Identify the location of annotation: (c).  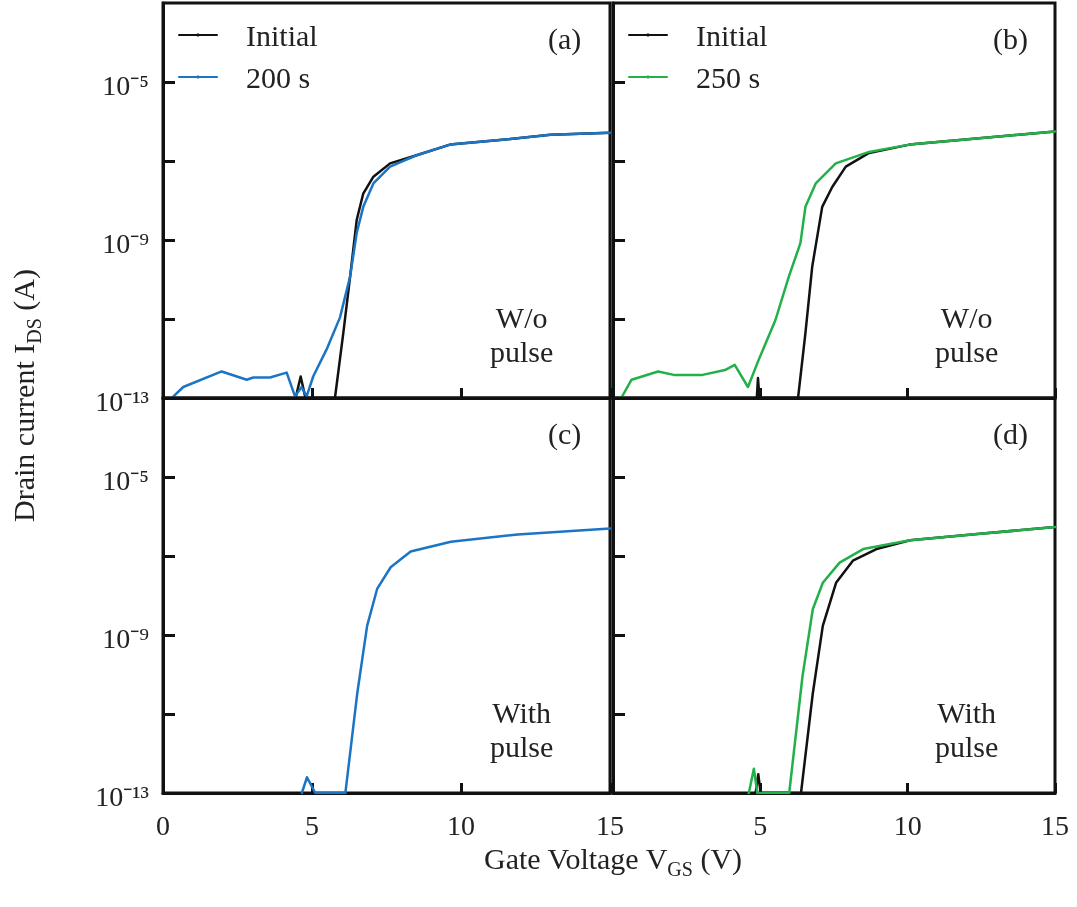
(565, 433).